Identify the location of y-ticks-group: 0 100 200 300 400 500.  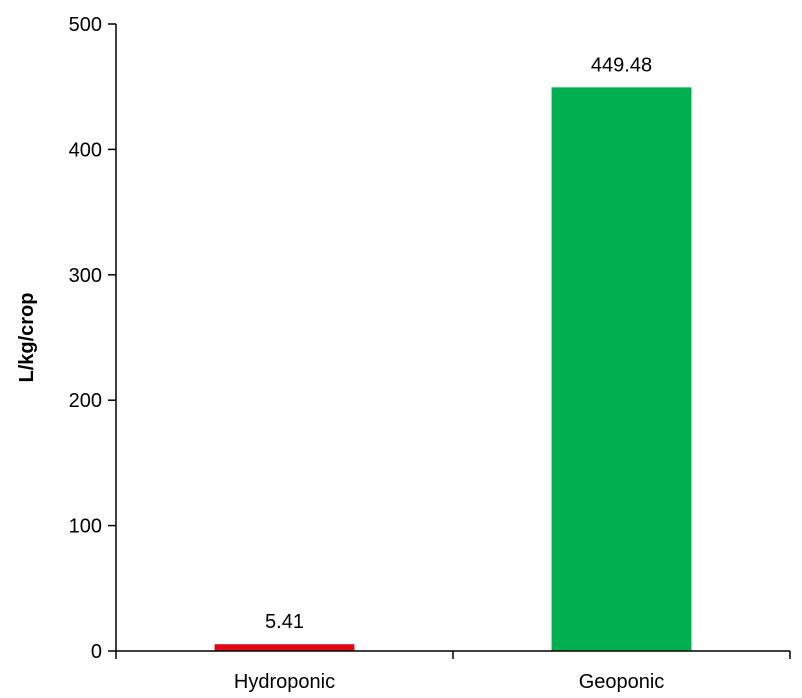
(92, 338).